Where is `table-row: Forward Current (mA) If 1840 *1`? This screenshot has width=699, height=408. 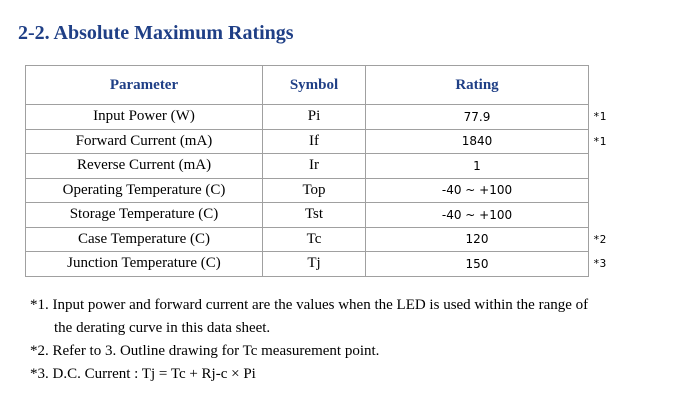
table-row: Forward Current (mA) If 1840 *1 is located at coordinates (329, 141).